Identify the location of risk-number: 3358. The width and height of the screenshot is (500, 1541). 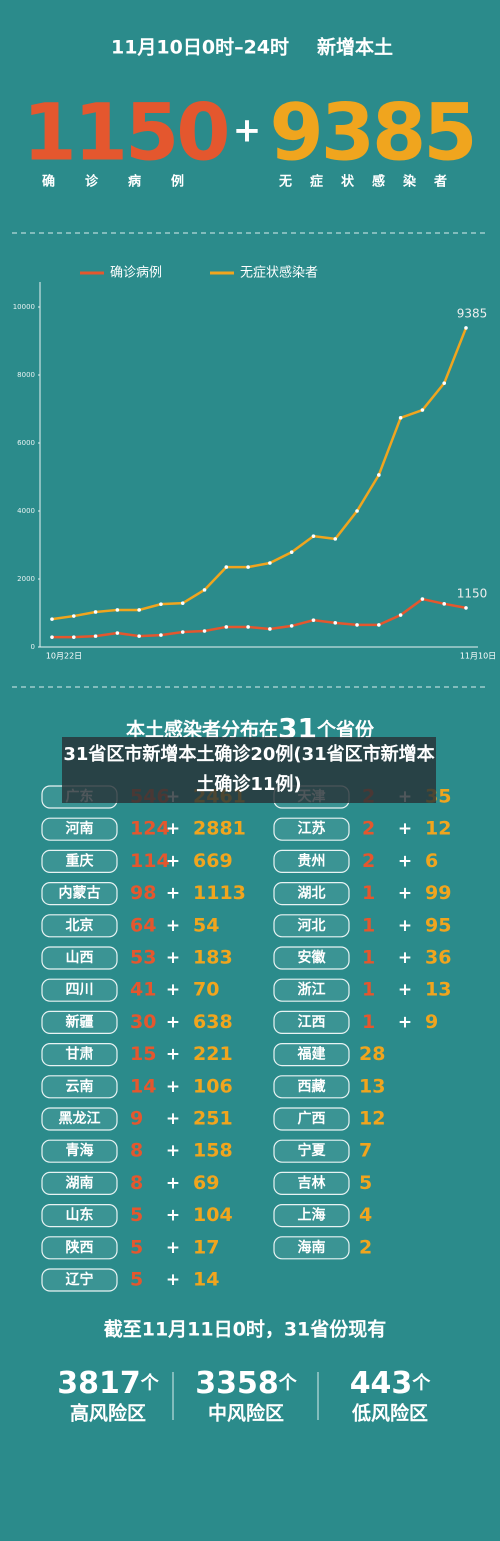
(237, 1383).